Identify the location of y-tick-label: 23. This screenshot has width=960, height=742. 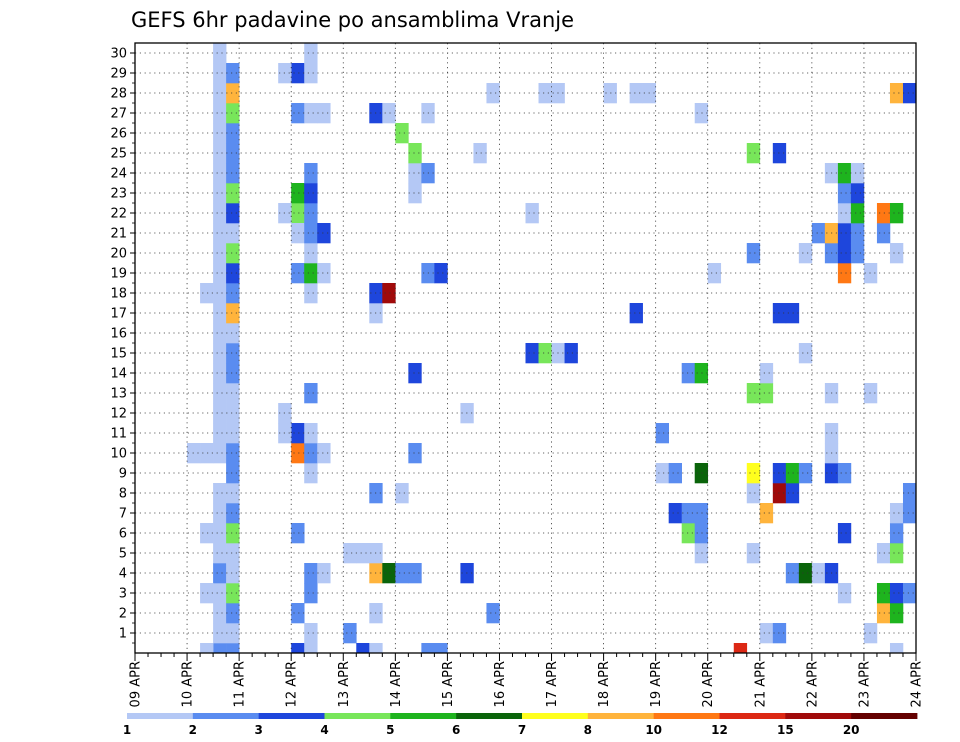
(118, 194).